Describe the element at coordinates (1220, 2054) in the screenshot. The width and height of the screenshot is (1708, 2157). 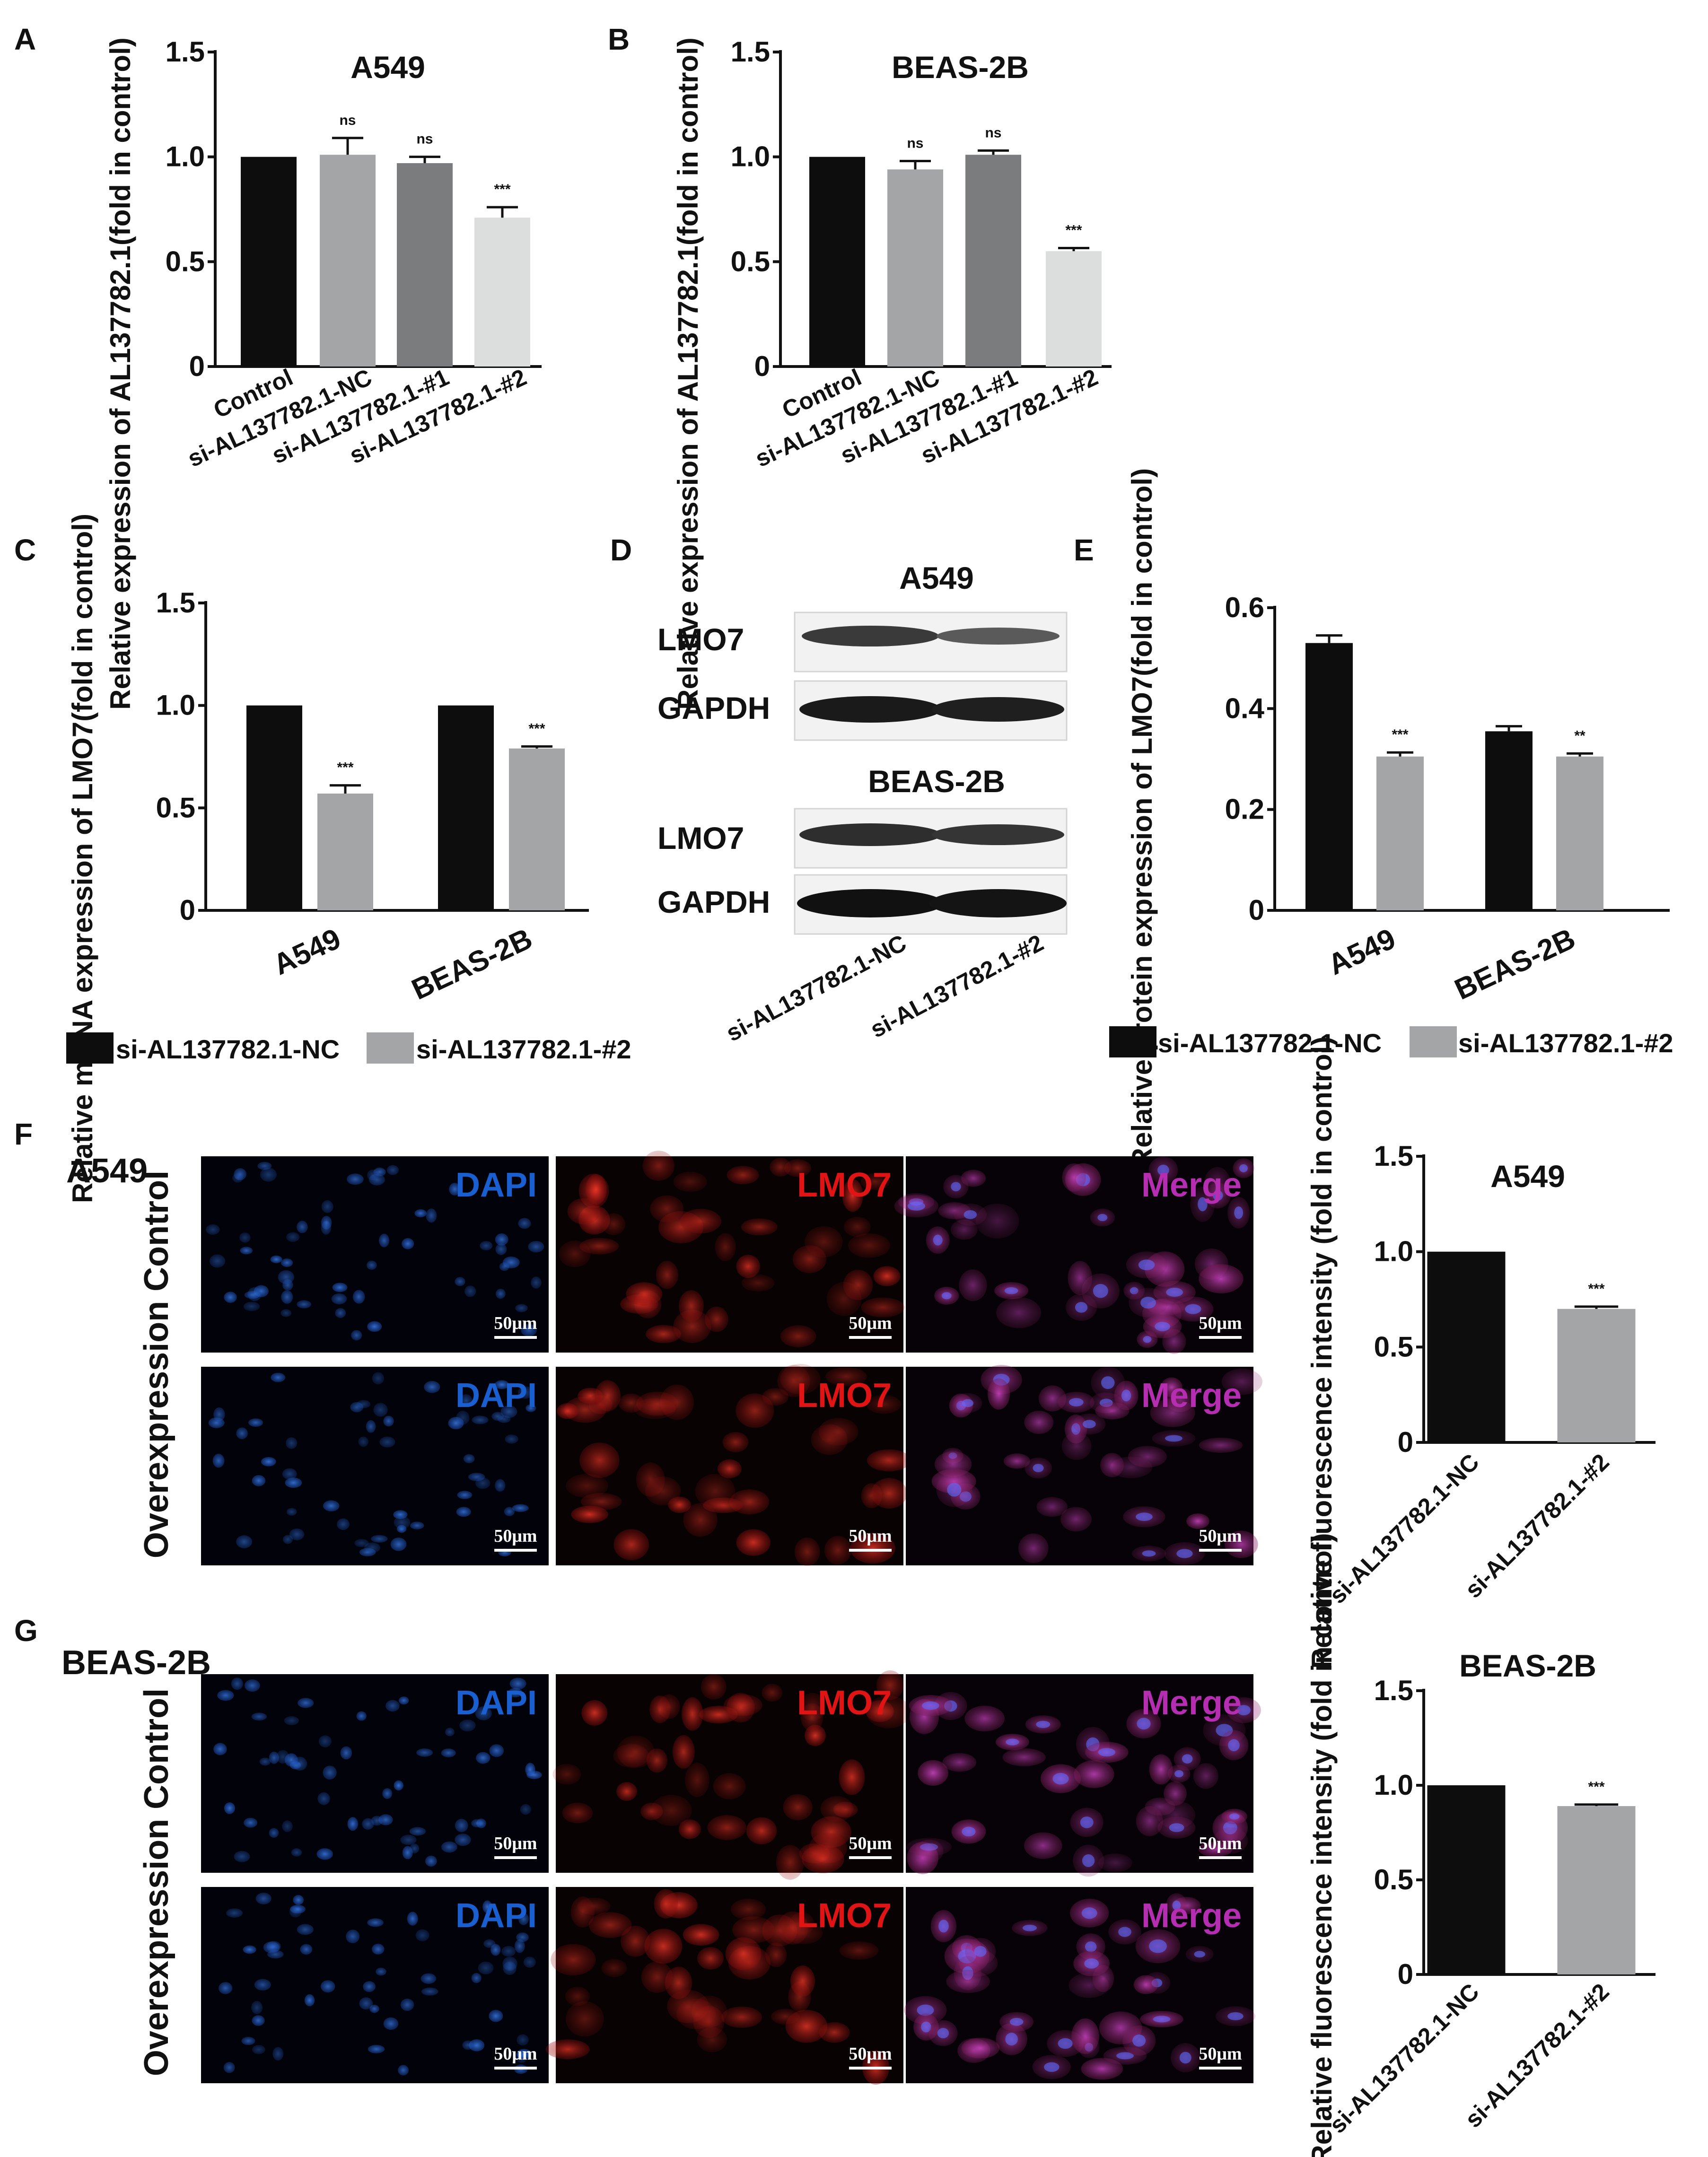
I see `micro-tile-3-merge-scalebar-label: 50μm` at that location.